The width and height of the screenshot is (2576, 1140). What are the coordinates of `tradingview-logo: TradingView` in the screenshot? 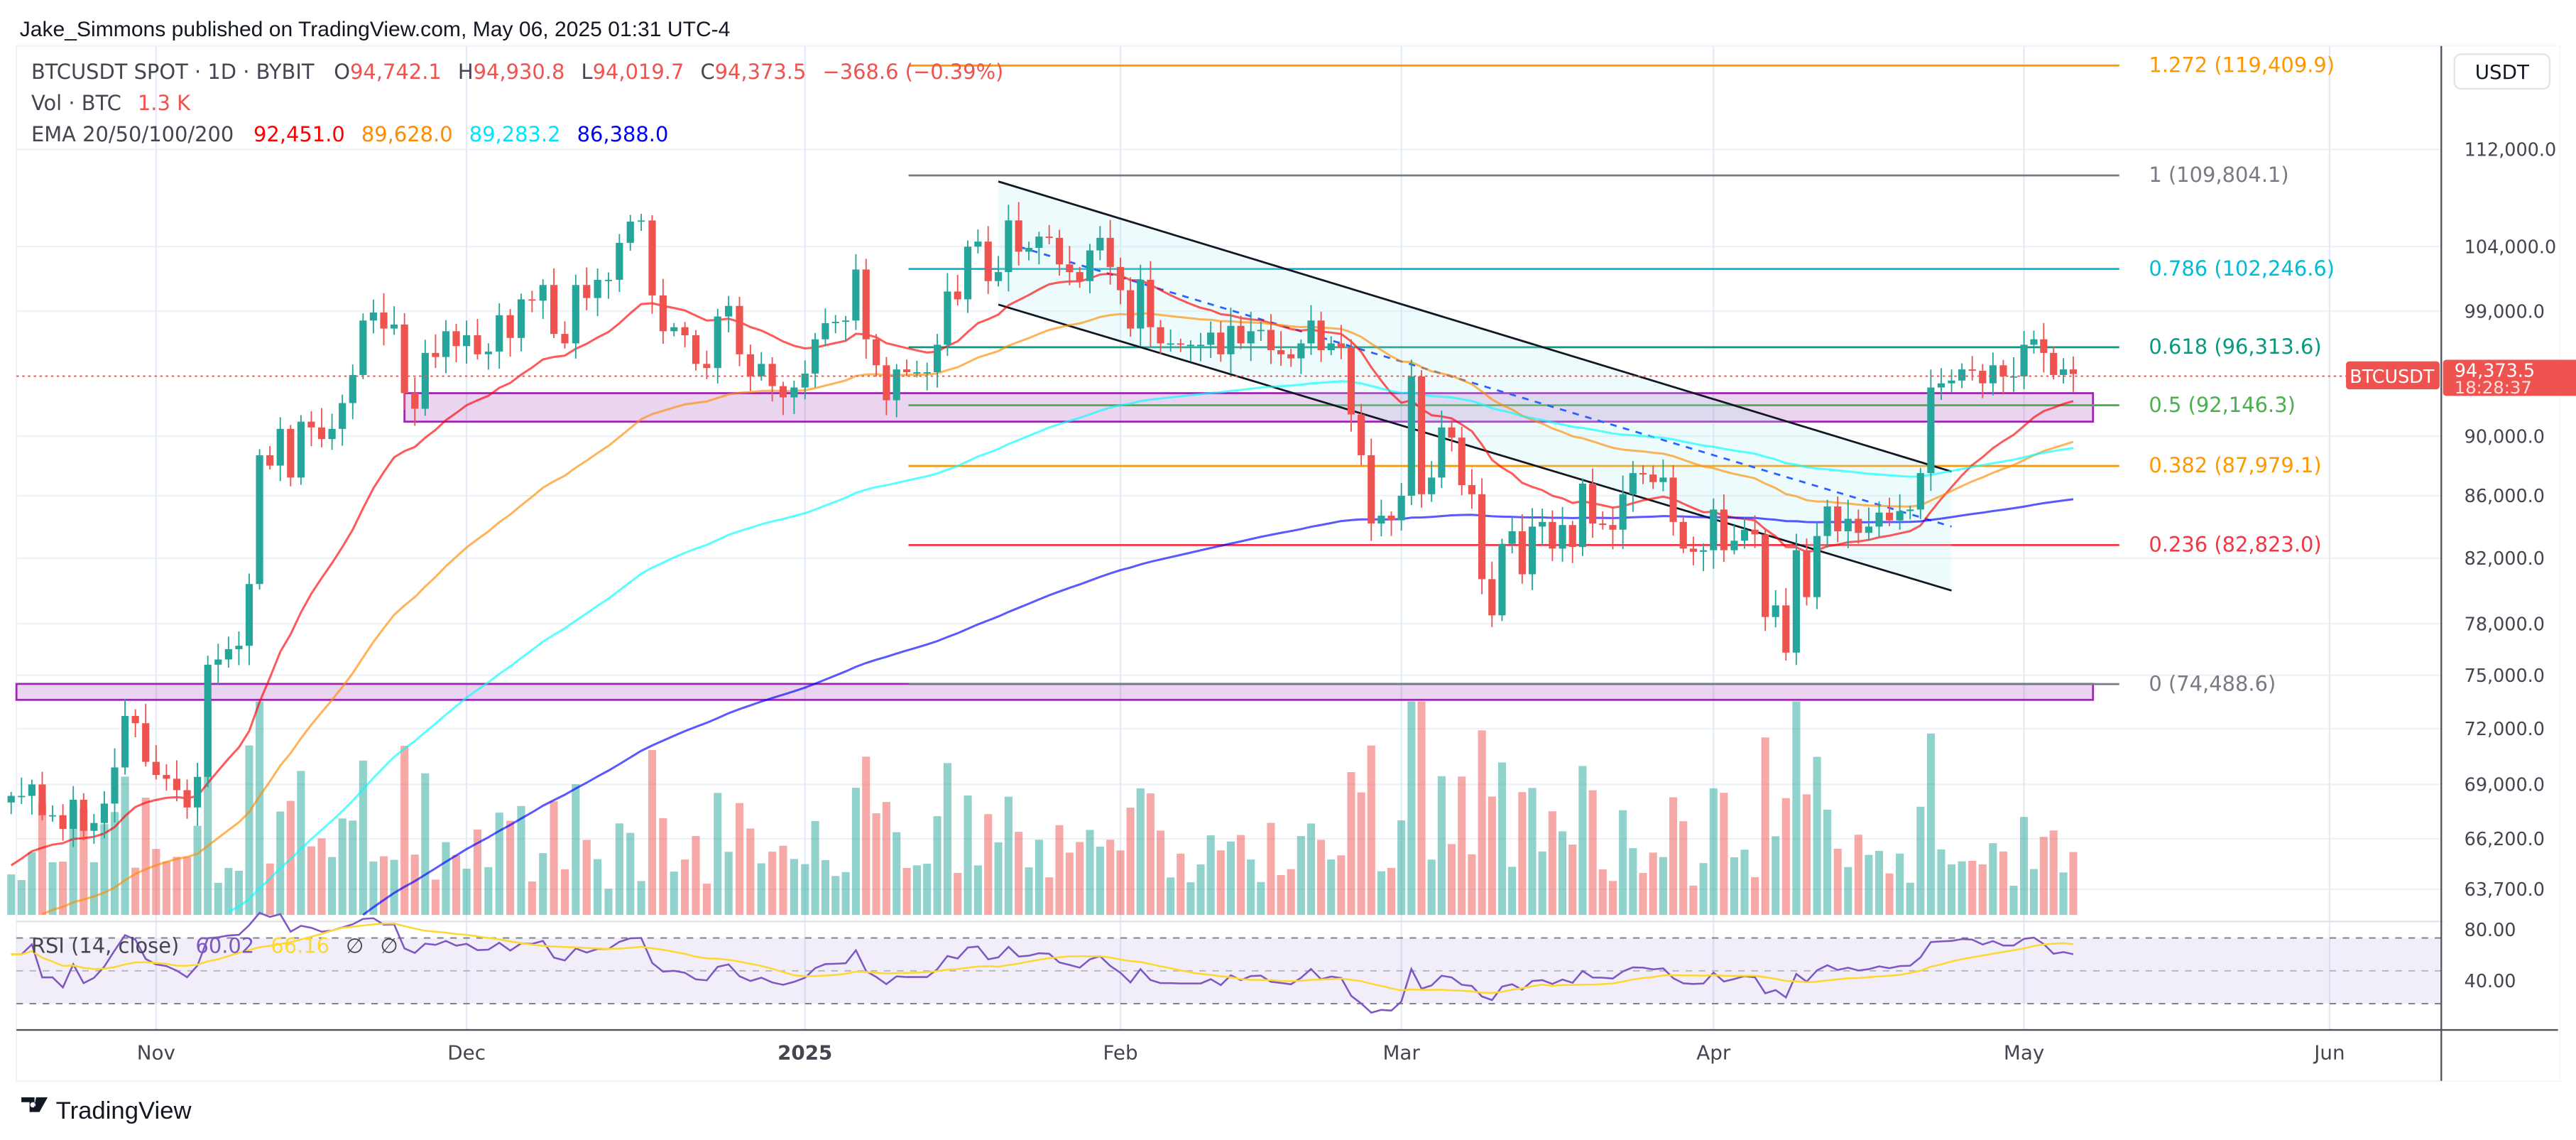 It's located at (106, 1110).